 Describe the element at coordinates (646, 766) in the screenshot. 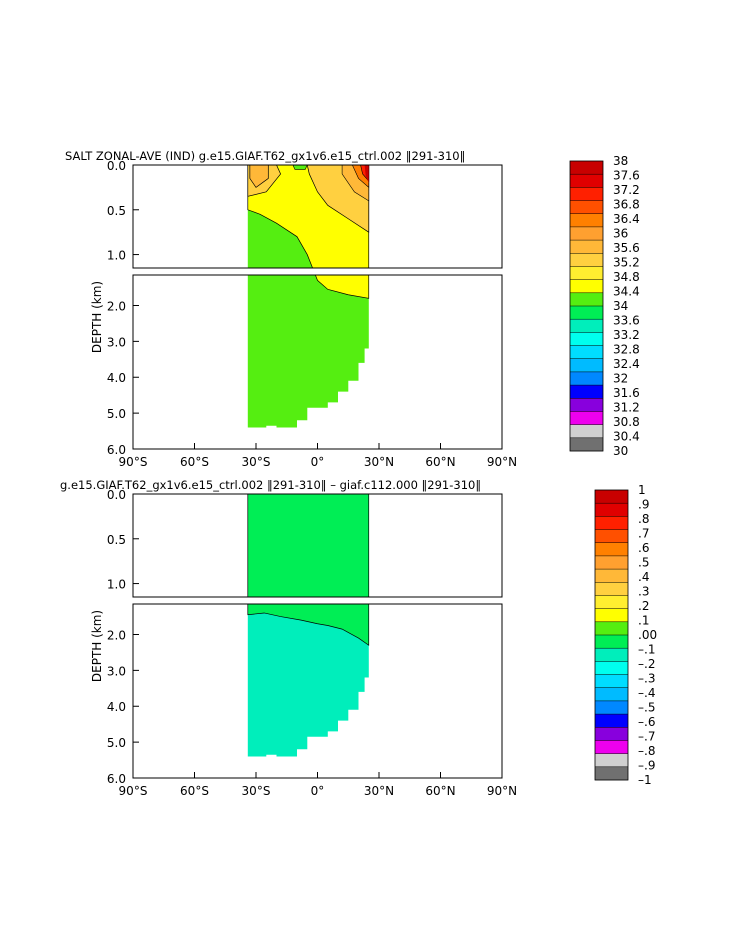

I see `colorbar-label: –.9` at that location.